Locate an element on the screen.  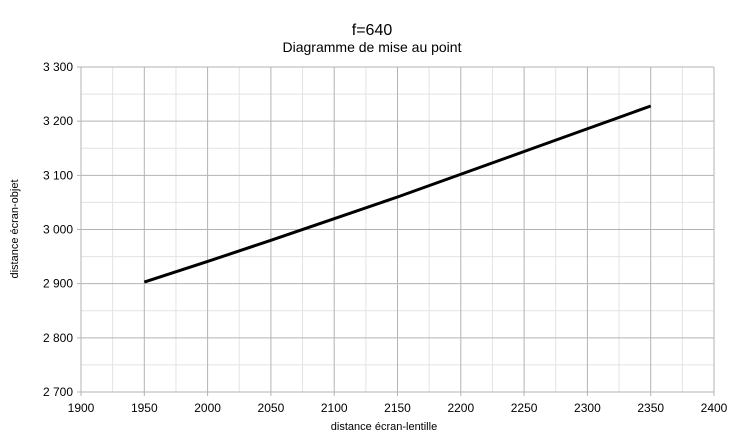
y-axis-label: distance écran-objet is located at coordinates (15, 228).